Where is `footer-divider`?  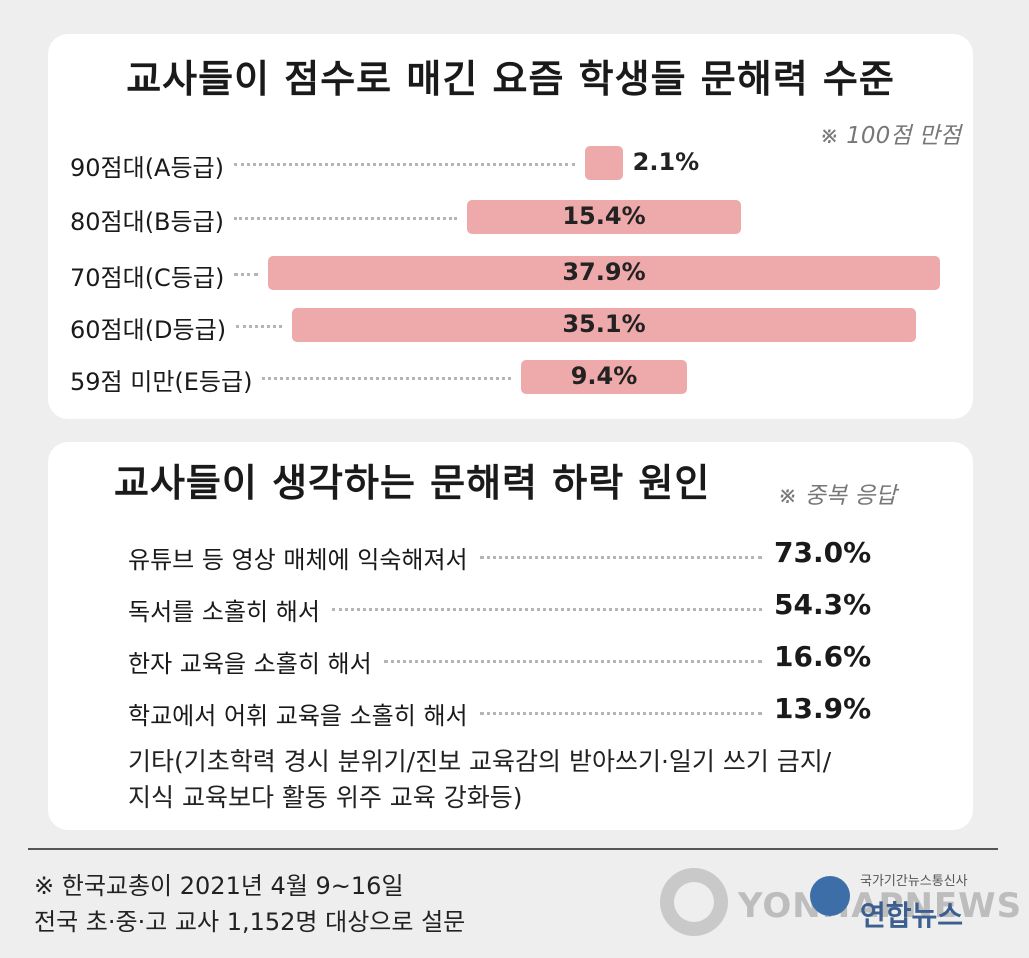
footer-divider is located at coordinates (513, 849).